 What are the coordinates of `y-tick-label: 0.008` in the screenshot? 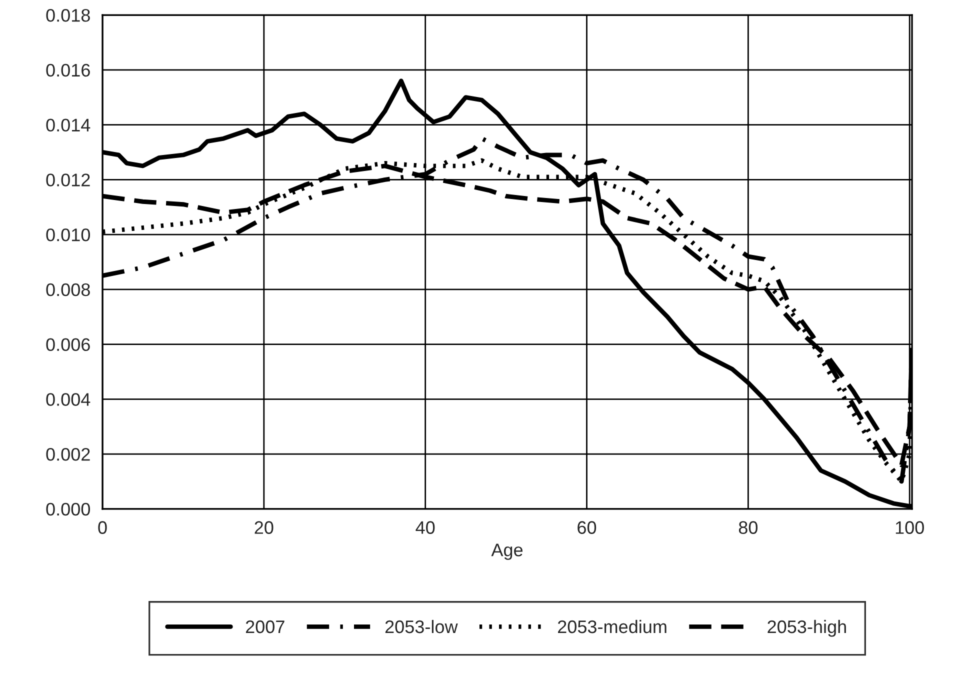 It's located at (68, 289).